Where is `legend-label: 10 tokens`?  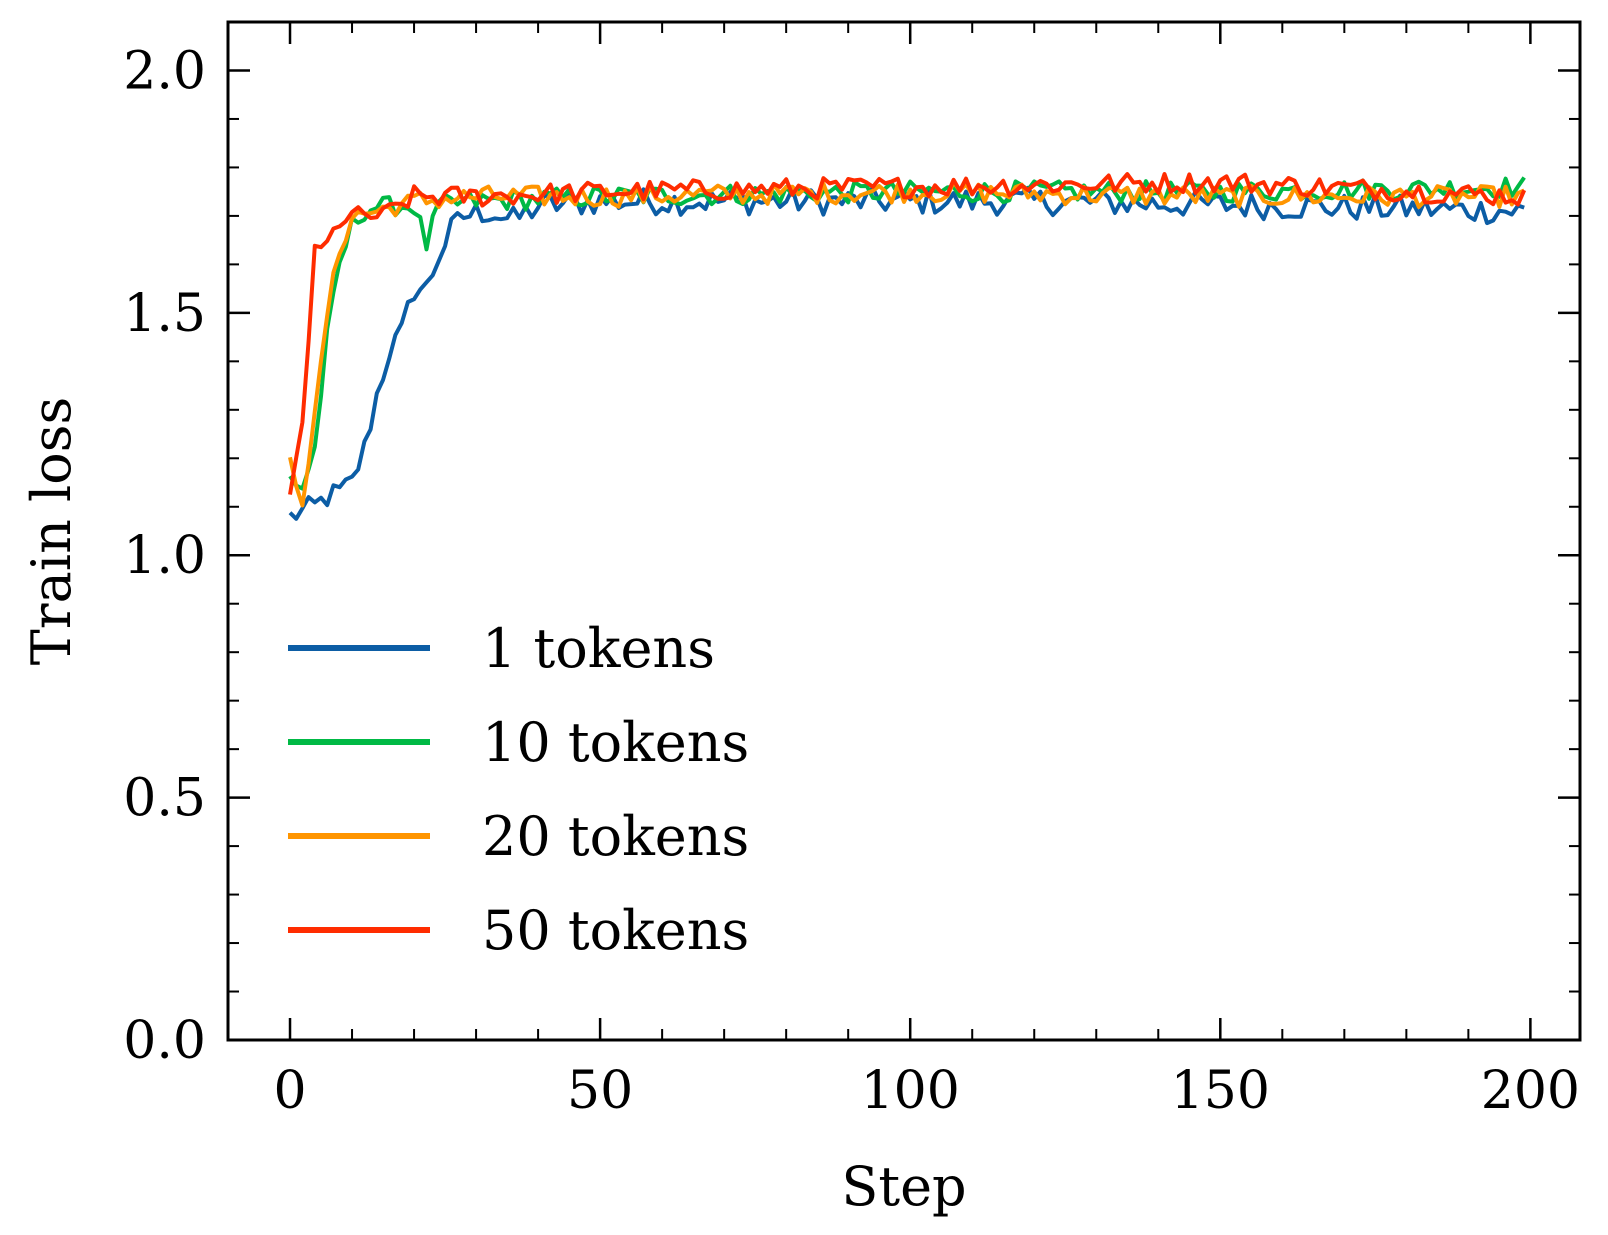
legend-label: 10 tokens is located at coordinates (615, 742).